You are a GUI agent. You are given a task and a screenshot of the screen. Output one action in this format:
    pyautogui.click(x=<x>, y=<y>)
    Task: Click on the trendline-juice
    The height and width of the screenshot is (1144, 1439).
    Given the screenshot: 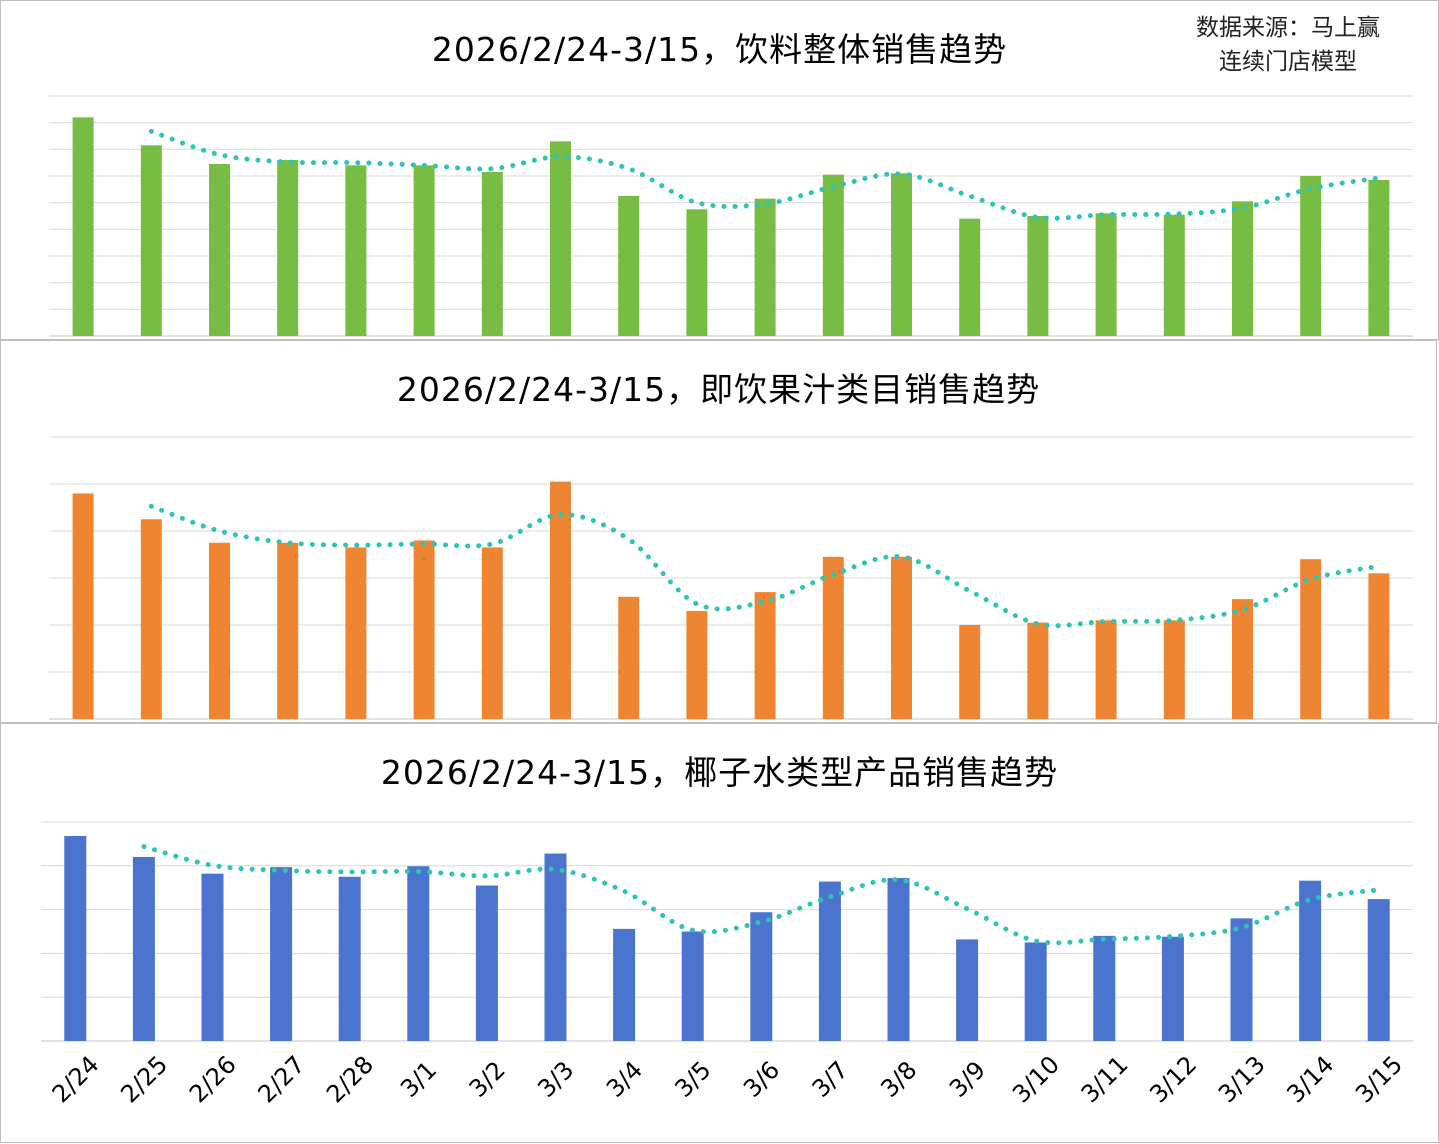 What is the action you would take?
    pyautogui.click(x=765, y=566)
    